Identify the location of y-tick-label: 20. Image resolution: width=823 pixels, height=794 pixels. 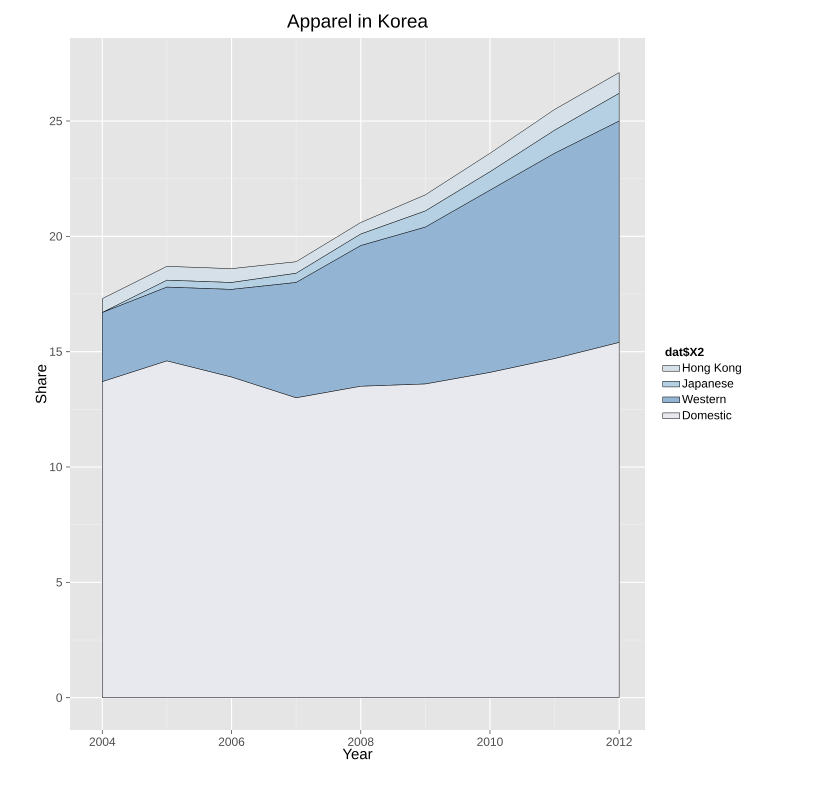
(56, 236).